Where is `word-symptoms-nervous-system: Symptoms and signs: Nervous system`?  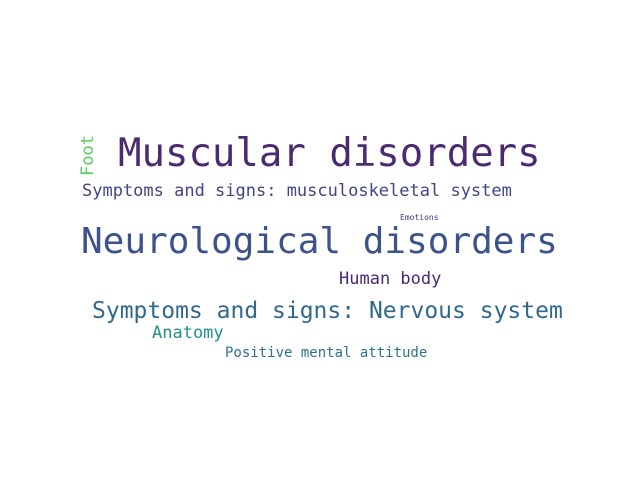 word-symptoms-nervous-system: Symptoms and signs: Nervous system is located at coordinates (327, 311).